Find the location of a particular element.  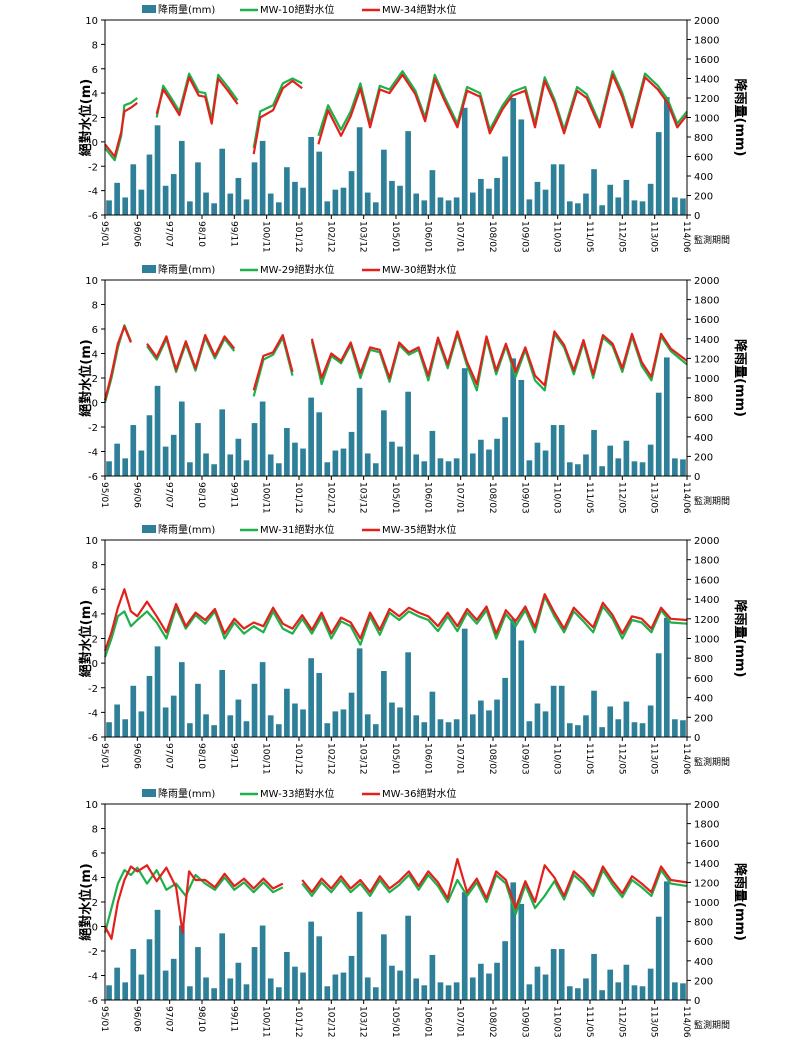

y-tick-label: -4 is located at coordinates (93, 713).